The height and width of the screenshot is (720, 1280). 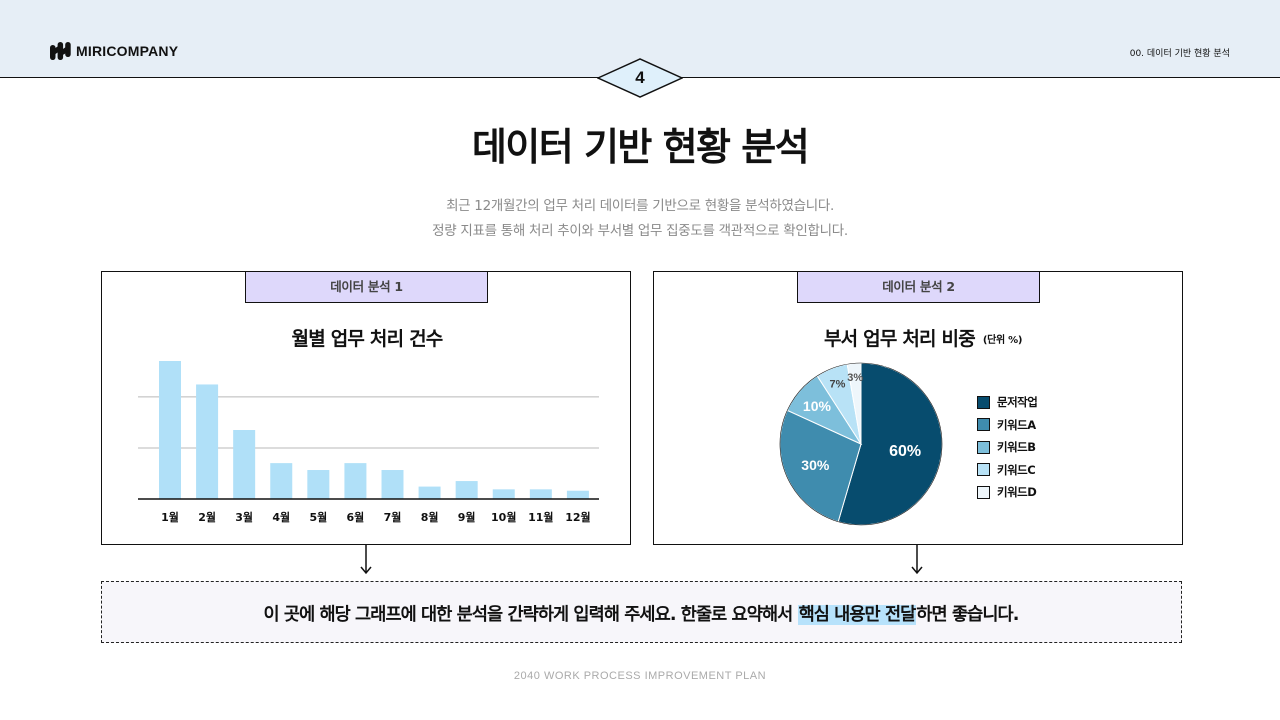 I want to click on page-number: 4, so click(x=640, y=77).